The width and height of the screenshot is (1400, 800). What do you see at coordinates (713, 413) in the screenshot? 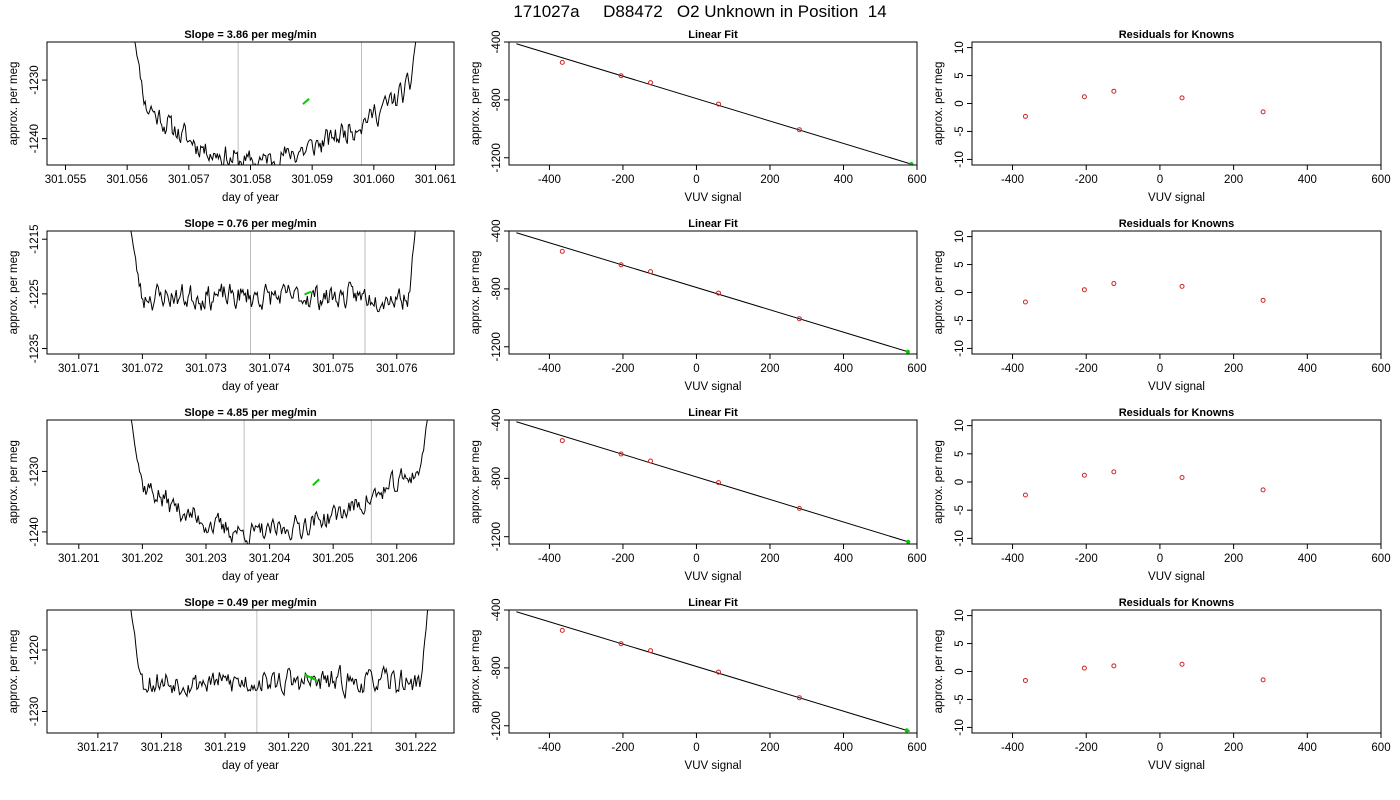
I see `panel-title: Linear Fit` at bounding box center [713, 413].